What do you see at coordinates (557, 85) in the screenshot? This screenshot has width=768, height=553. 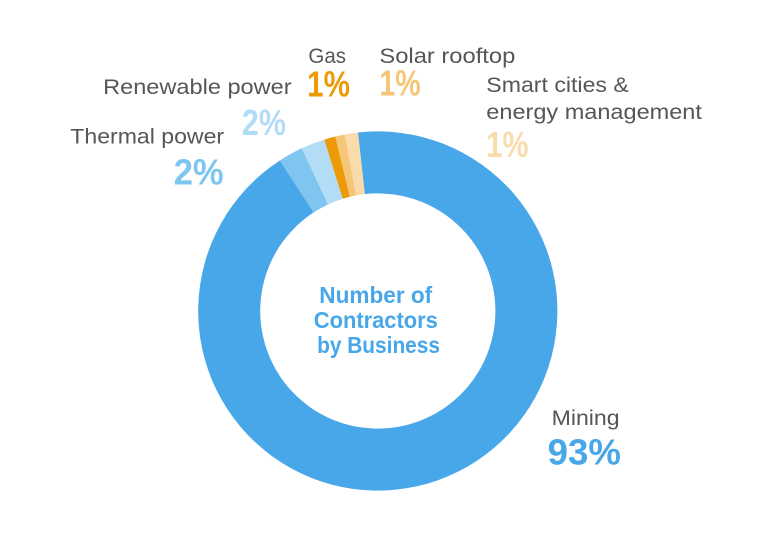 I see `svg-text: Smart cities &` at bounding box center [557, 85].